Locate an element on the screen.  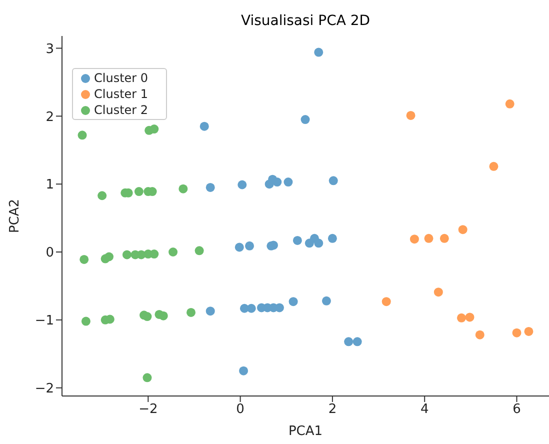
legend-label: Cluster 1 is located at coordinates (121, 94).